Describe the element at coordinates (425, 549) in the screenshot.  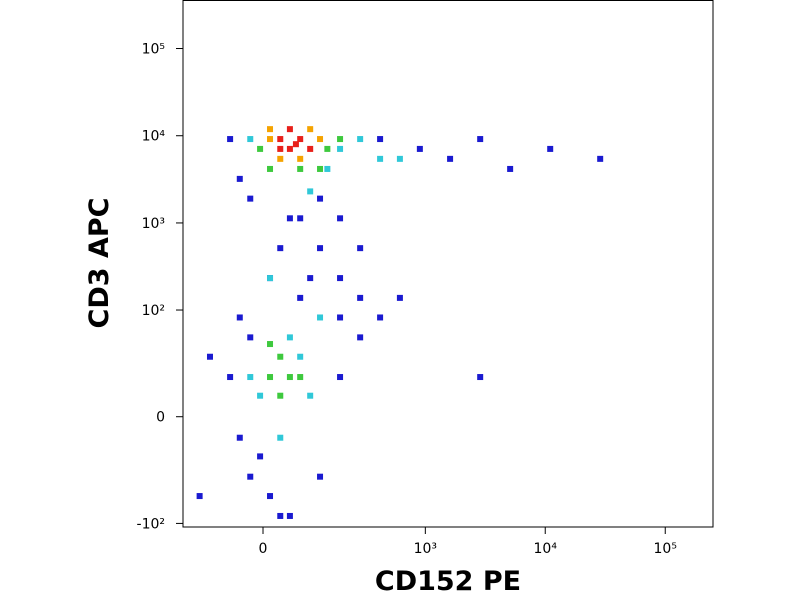
I see `x-tick-label: 10³` at that location.